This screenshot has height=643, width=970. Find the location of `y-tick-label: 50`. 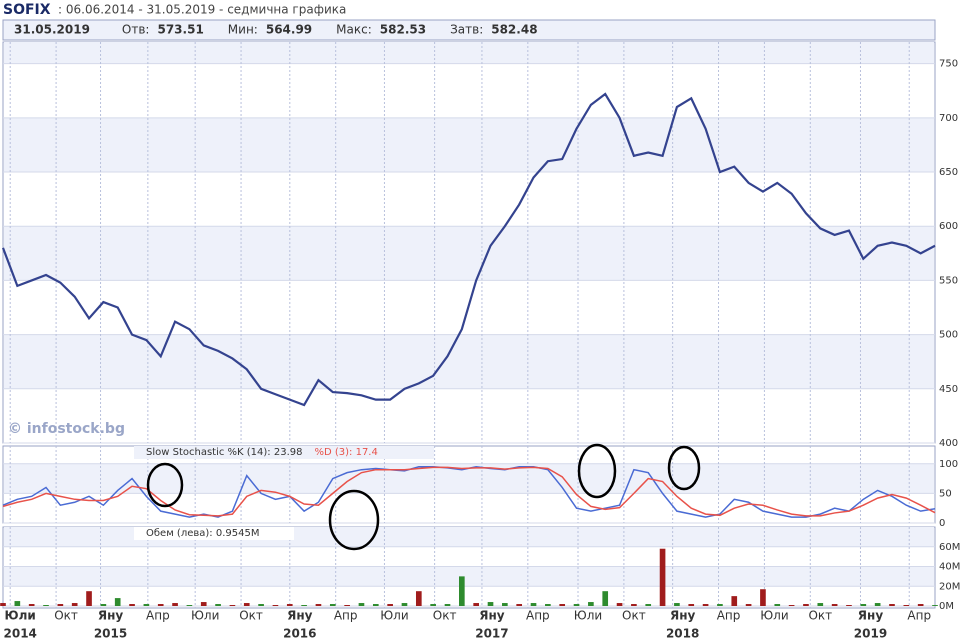

y-tick-label: 50 is located at coordinates (945, 493).